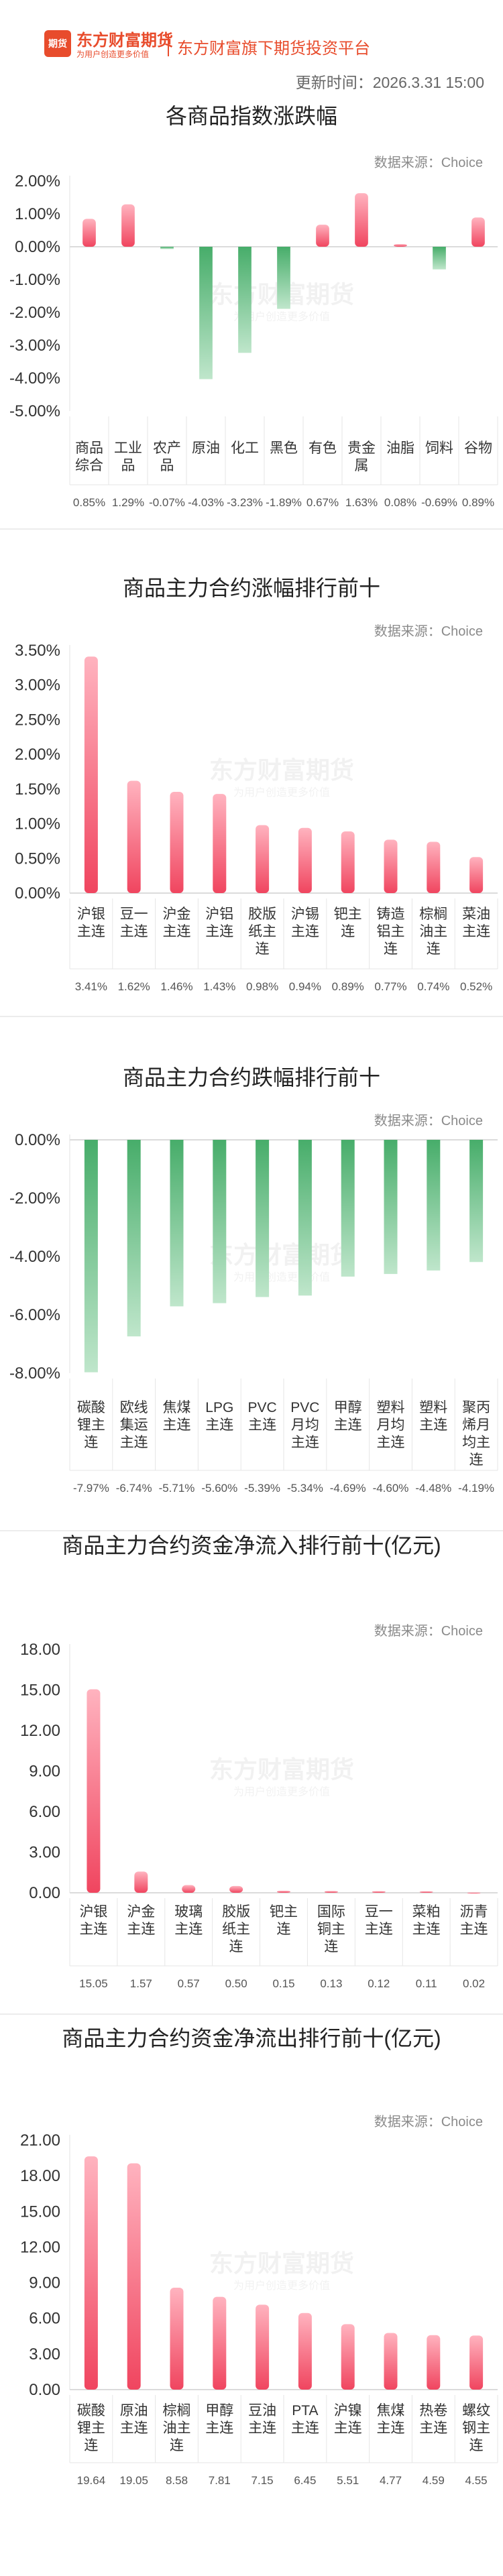  What do you see at coordinates (37, 824) in the screenshot?
I see `y-tick-label: 1.00%` at bounding box center [37, 824].